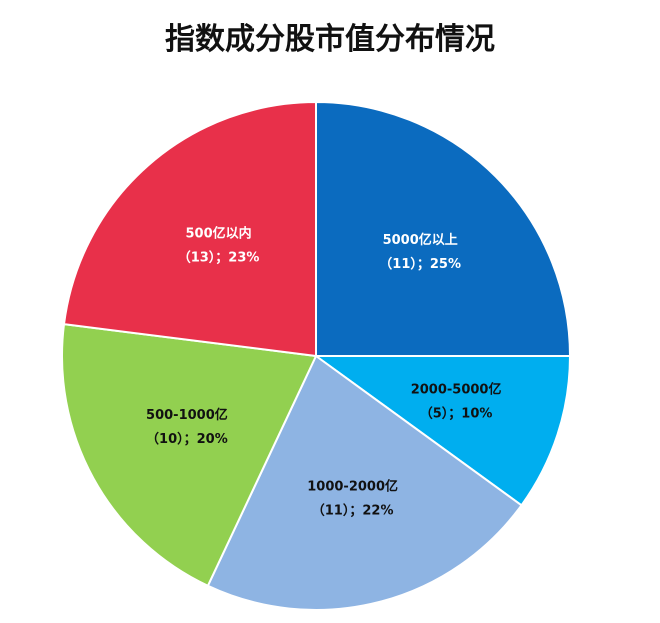 Image resolution: width=660 pixels, height=623 pixels. I want to click on slice-value-label-4: （10）；20%, so click(187, 439).